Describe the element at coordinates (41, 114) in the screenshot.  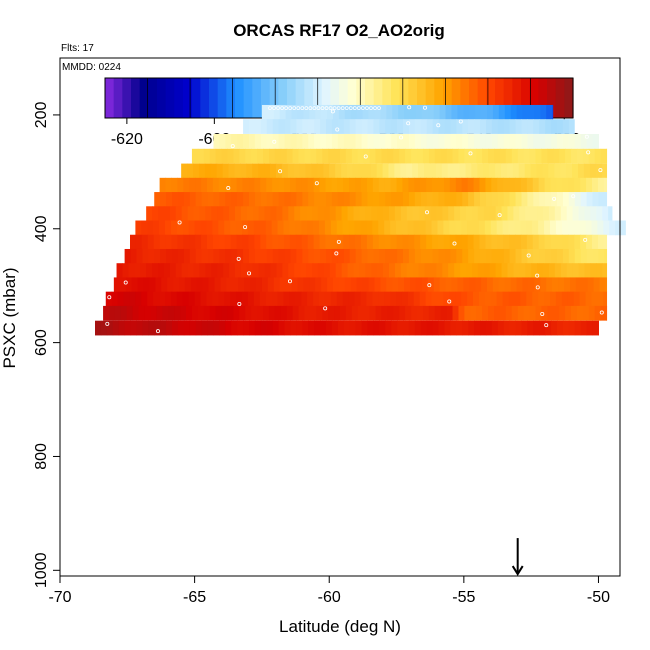
I see `y-tick-label: 200` at that location.